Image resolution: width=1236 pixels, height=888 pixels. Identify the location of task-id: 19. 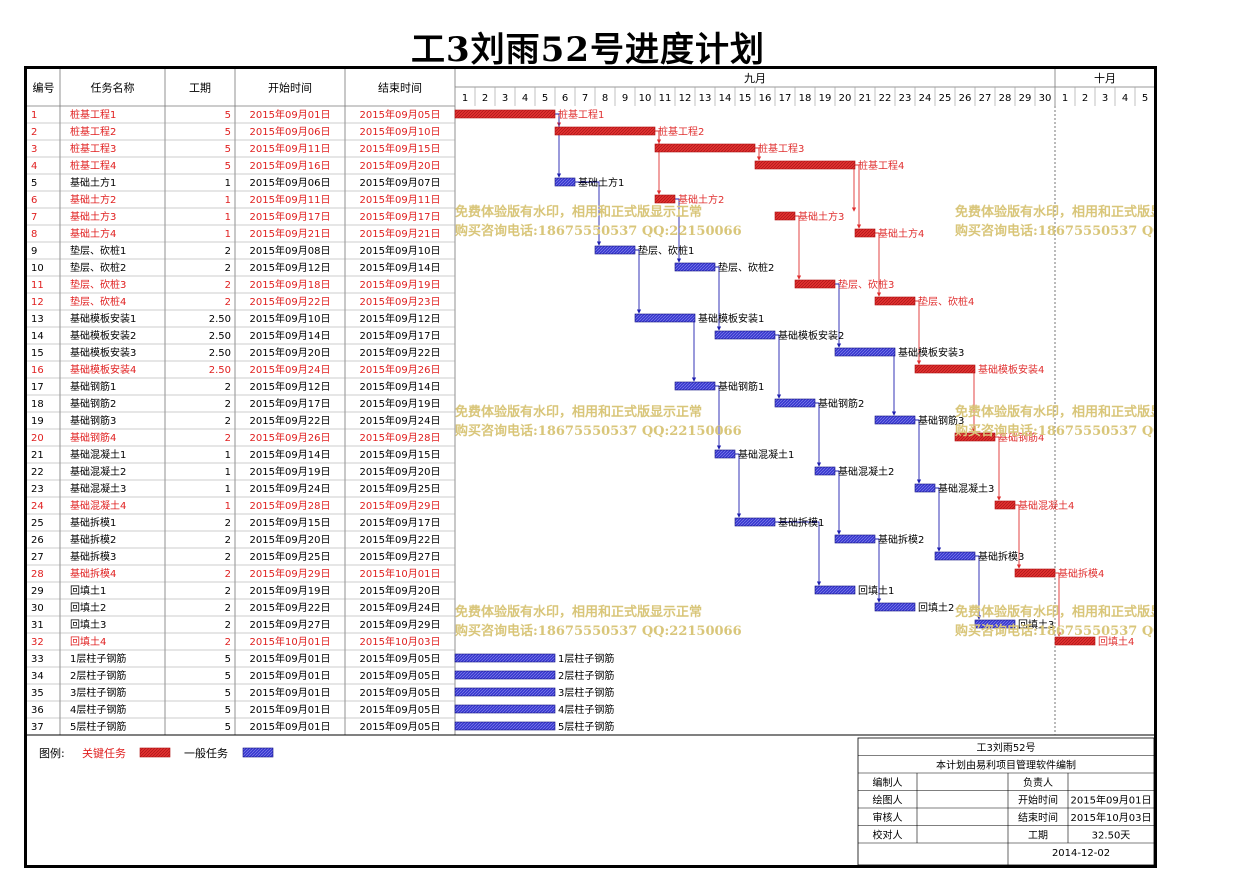
(37, 421).